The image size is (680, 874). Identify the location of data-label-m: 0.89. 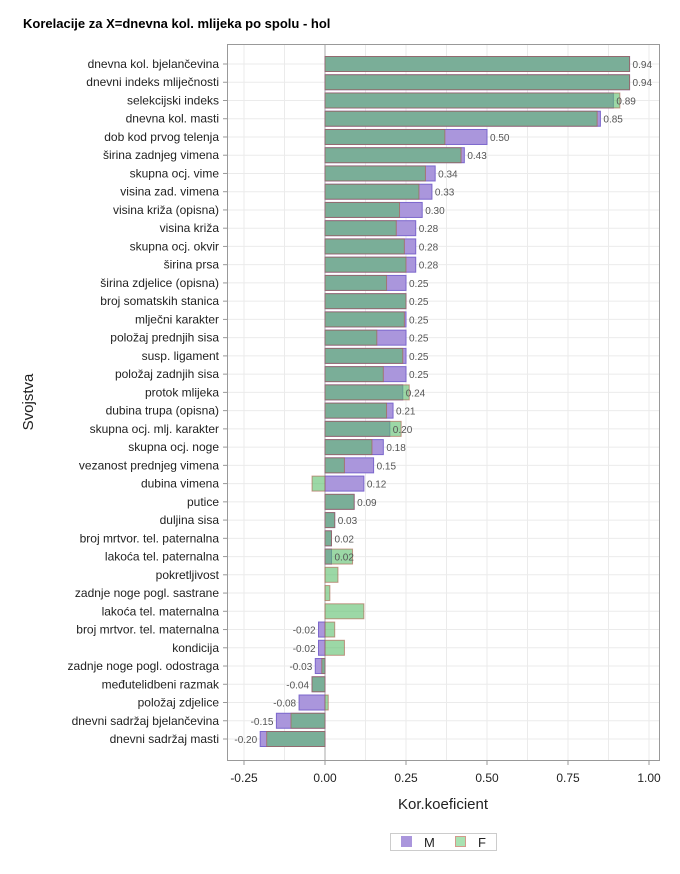
(626, 101).